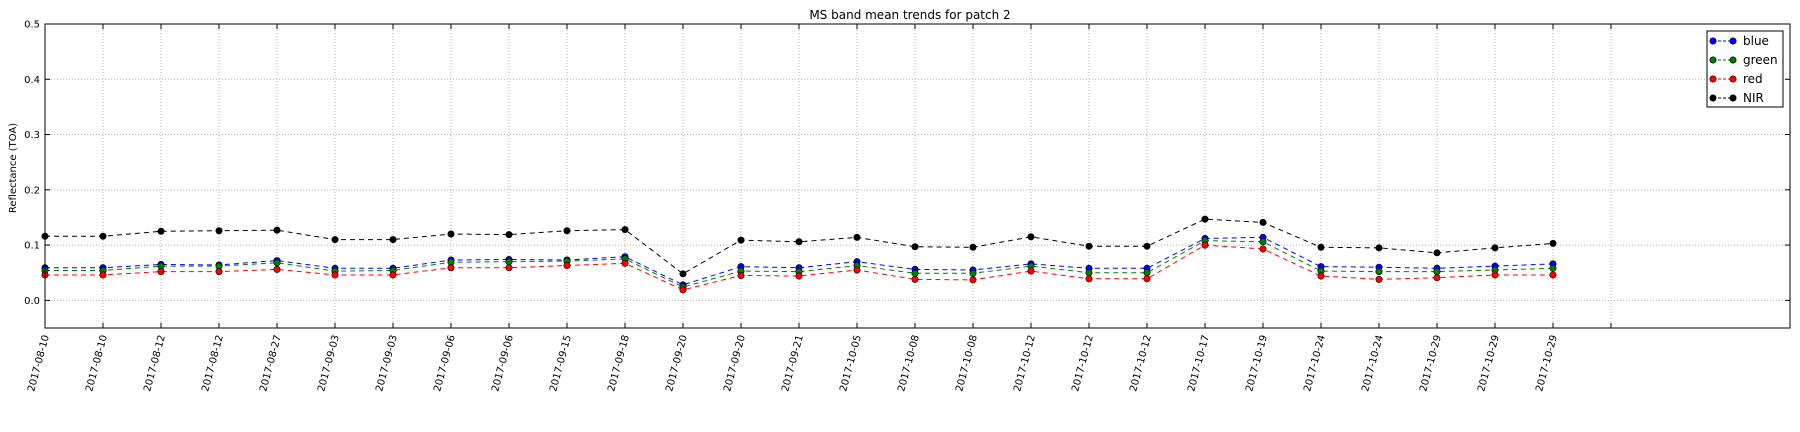  Describe the element at coordinates (619, 363) in the screenshot. I see `x-tick-label: 2017-09-18` at that location.